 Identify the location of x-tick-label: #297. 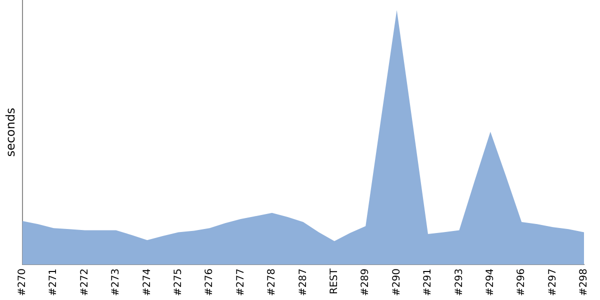
(552, 282).